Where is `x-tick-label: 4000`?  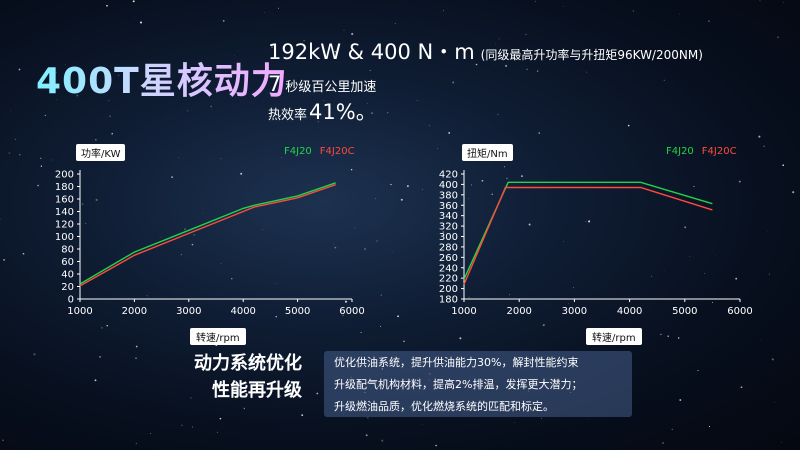
x-tick-label: 4000 is located at coordinates (629, 311).